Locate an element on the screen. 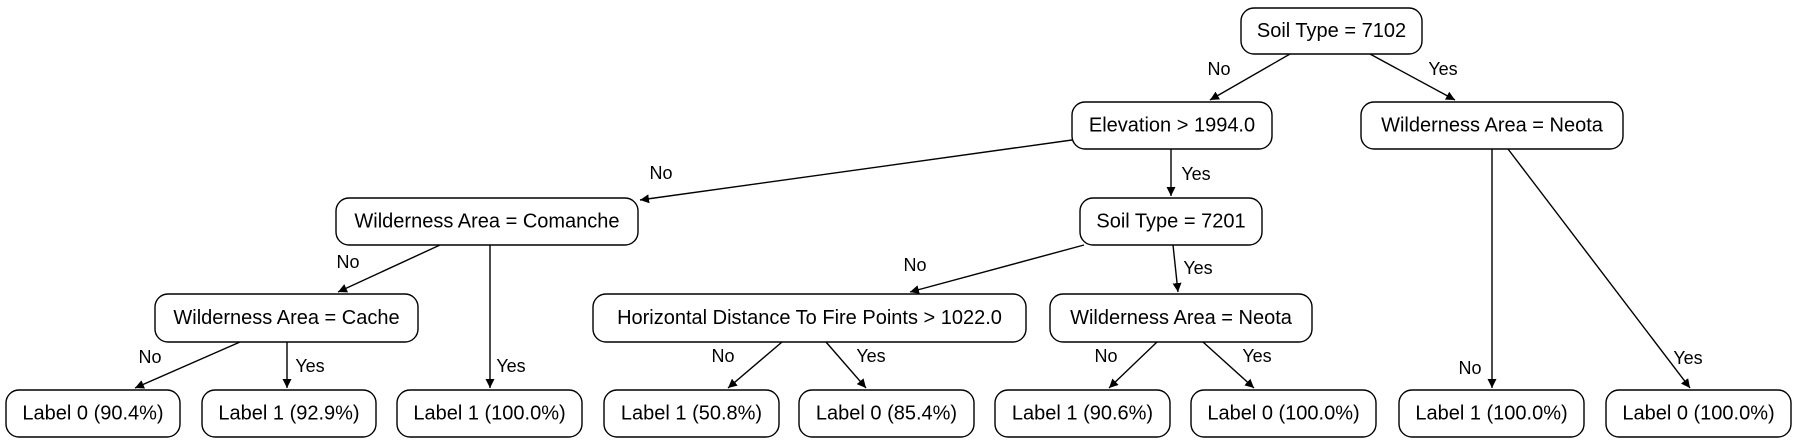  leaf-label-0-100-mid: Label 0 (100.0%) is located at coordinates (1283, 413).